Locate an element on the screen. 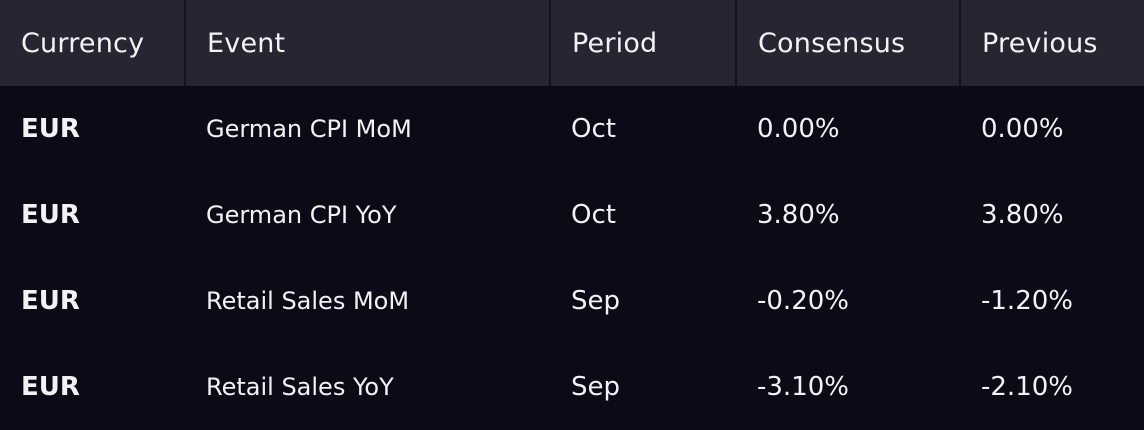 This screenshot has width=1144, height=430. header-consensus: Consensus is located at coordinates (848, 43).